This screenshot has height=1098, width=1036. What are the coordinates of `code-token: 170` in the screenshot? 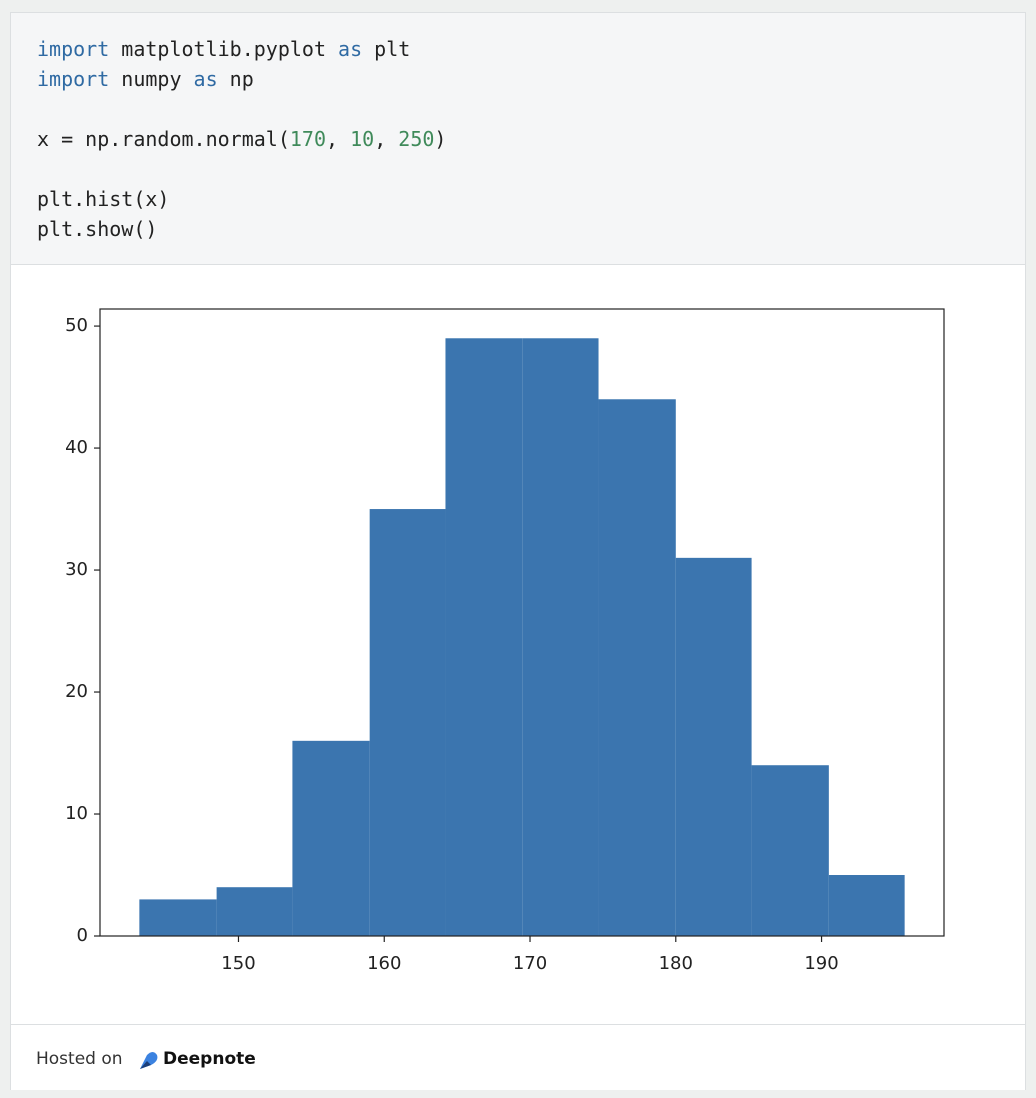 It's located at (307, 139).